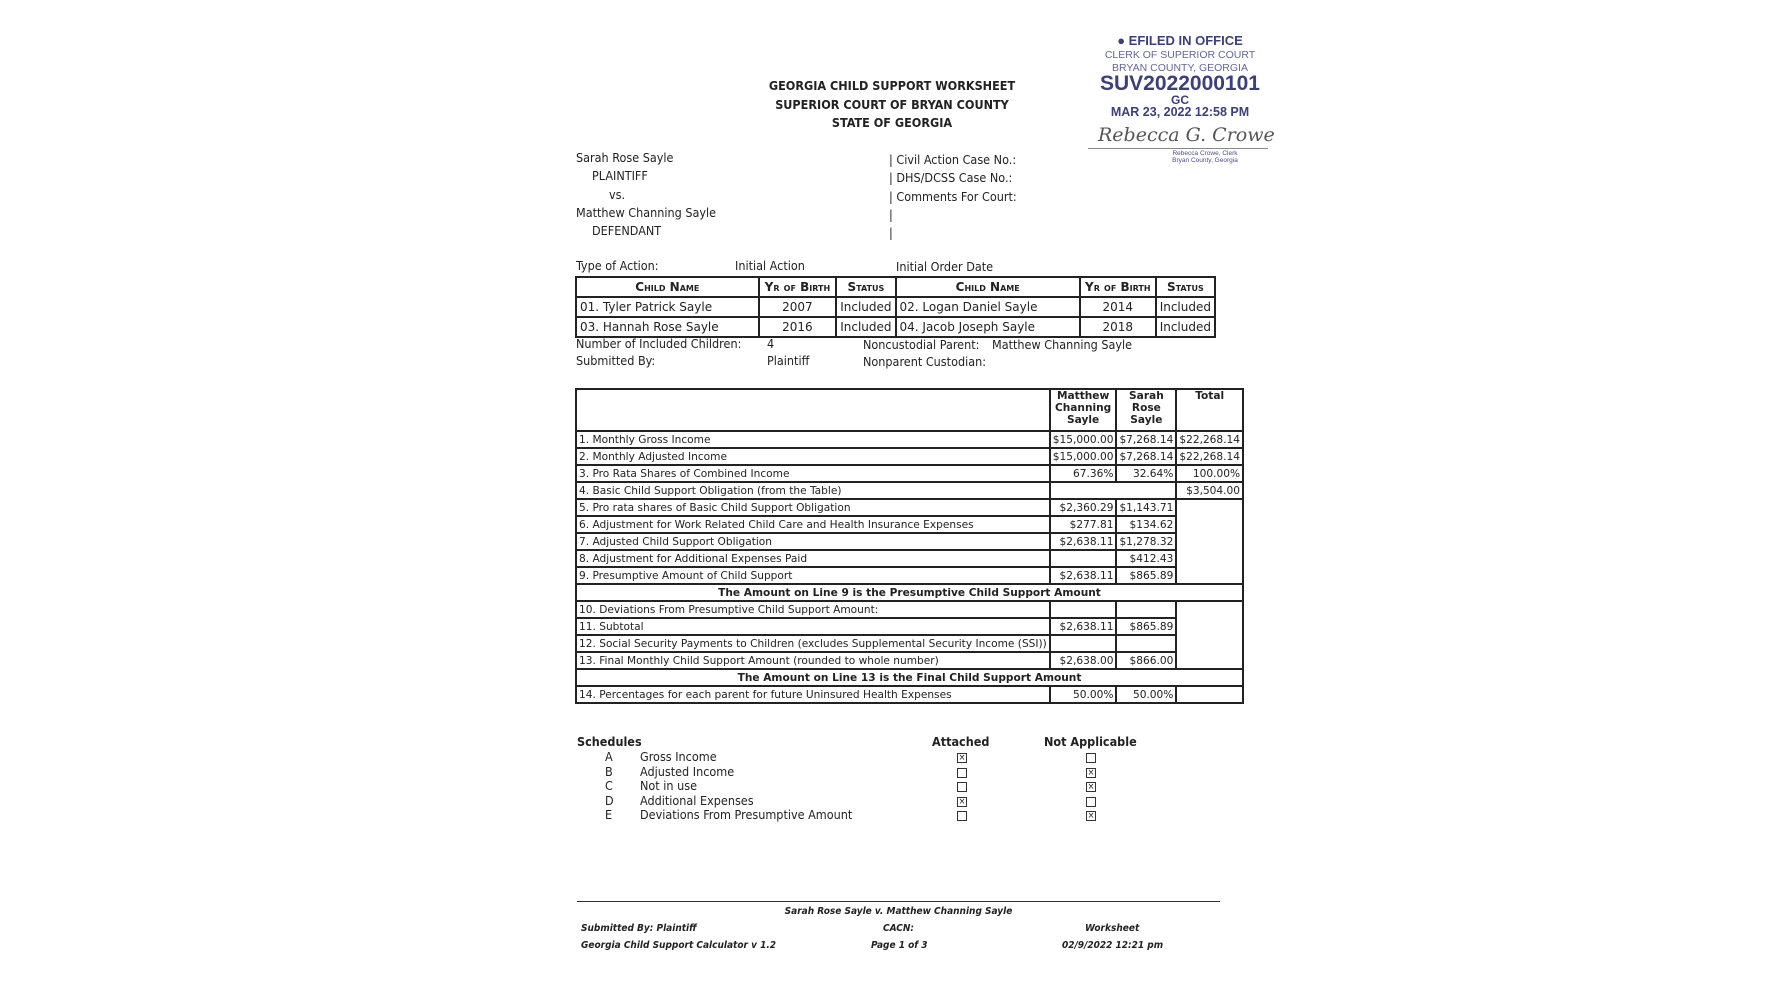 The height and width of the screenshot is (1000, 1778). Describe the element at coordinates (813, 575) in the screenshot. I see `line-label: 9. Presumptive Amount of Child Support` at that location.